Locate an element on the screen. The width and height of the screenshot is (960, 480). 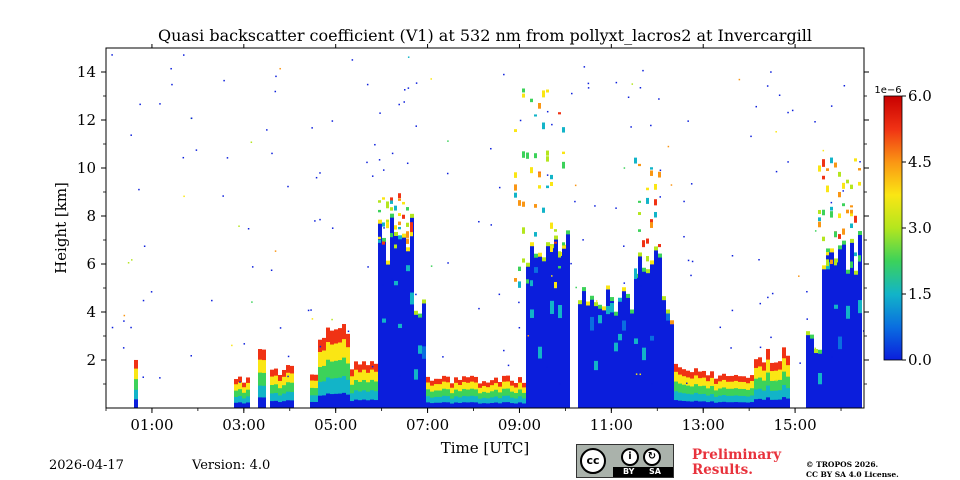
x-tick-label: 07:00 is located at coordinates (427, 425).